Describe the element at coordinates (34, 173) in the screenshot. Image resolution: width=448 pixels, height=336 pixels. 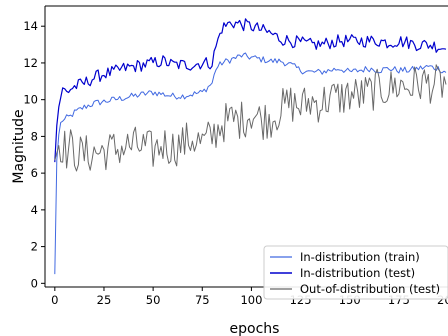
I see `y-tick-label: 6` at that location.